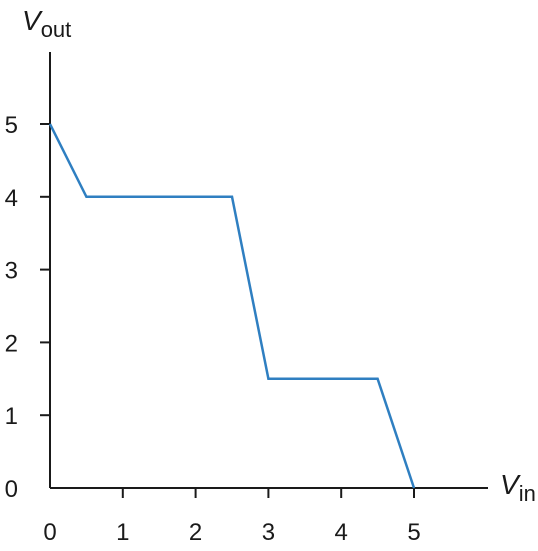 The width and height of the screenshot is (538, 551). What do you see at coordinates (413, 532) in the screenshot?
I see `x-tick-label: 5` at bounding box center [413, 532].